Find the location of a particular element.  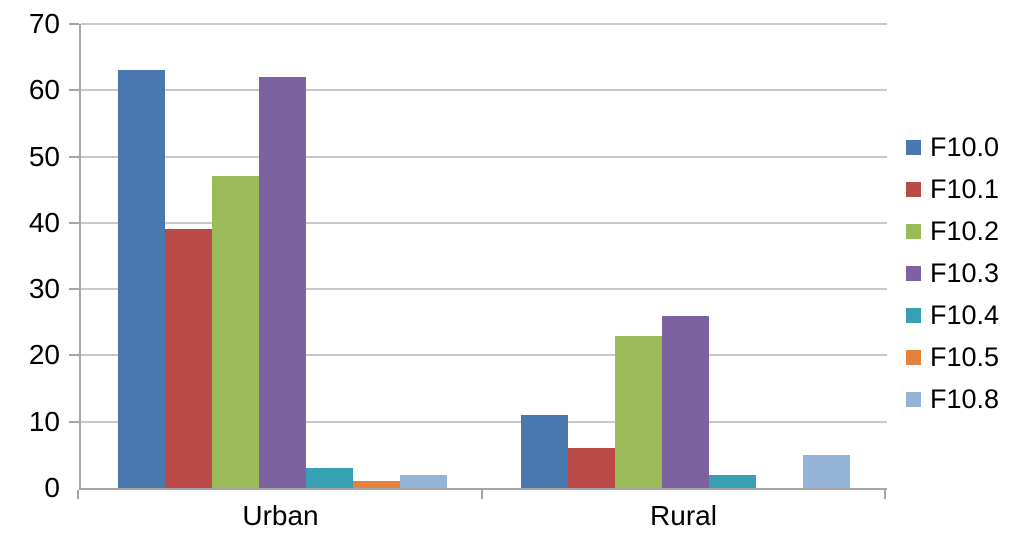

legend-swatch-f10.2 is located at coordinates (913, 231).